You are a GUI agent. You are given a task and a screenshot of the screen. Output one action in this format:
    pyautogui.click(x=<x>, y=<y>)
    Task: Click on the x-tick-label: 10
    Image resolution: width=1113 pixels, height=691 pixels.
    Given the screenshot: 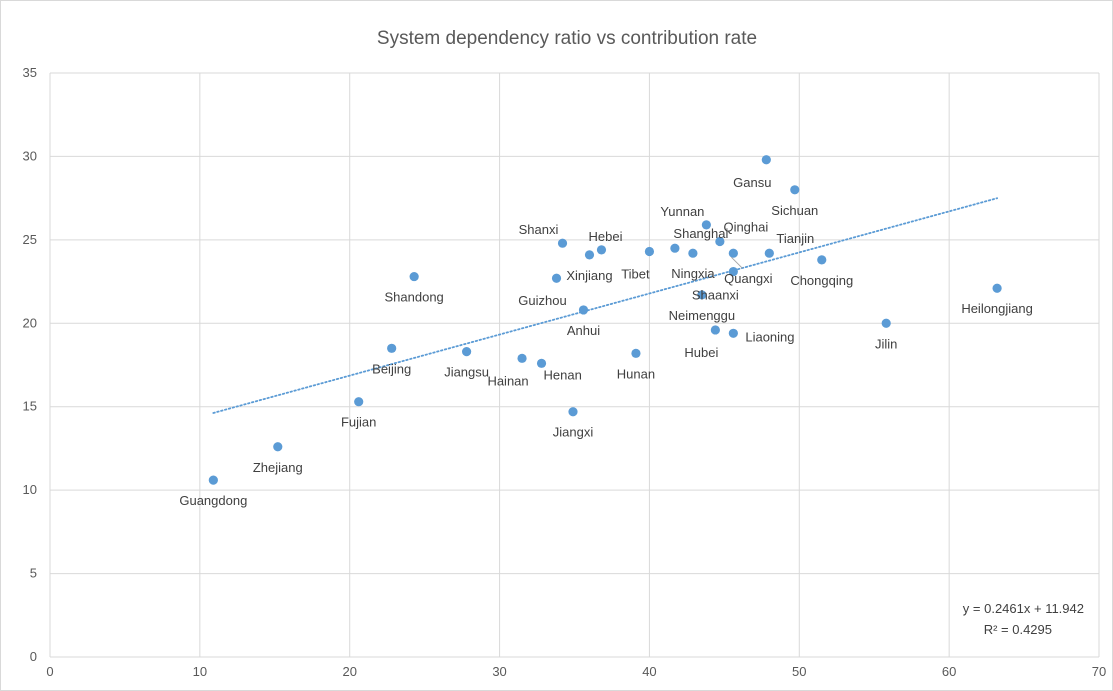 What is the action you would take?
    pyautogui.click(x=200, y=671)
    